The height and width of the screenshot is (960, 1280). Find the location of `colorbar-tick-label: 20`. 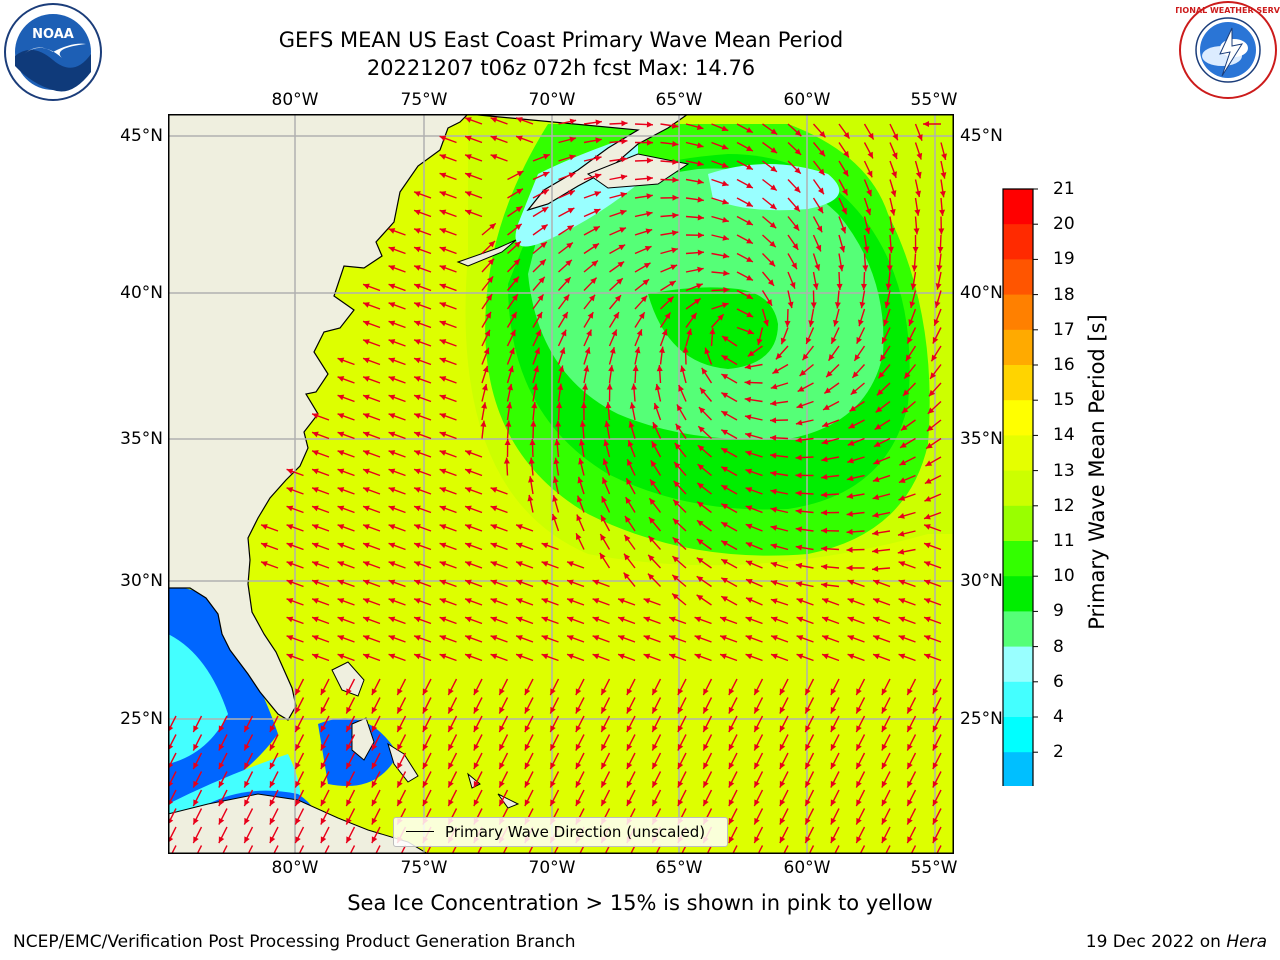

colorbar-tick-label: 20 is located at coordinates (1064, 224).